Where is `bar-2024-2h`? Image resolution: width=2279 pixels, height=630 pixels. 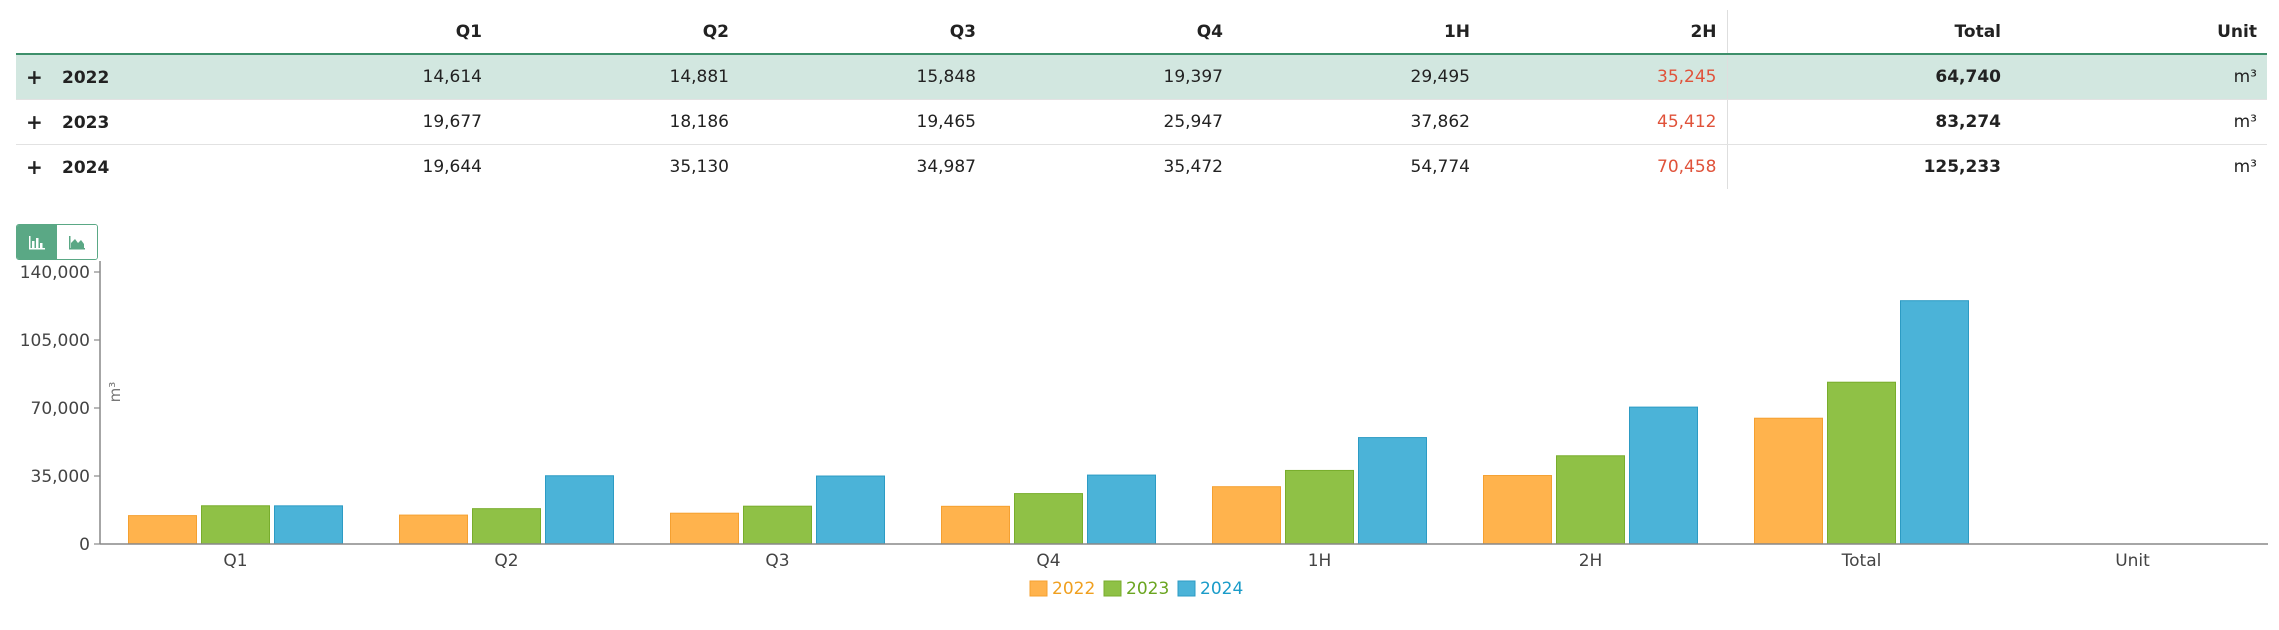
bar-2024-2h is located at coordinates (1663, 475).